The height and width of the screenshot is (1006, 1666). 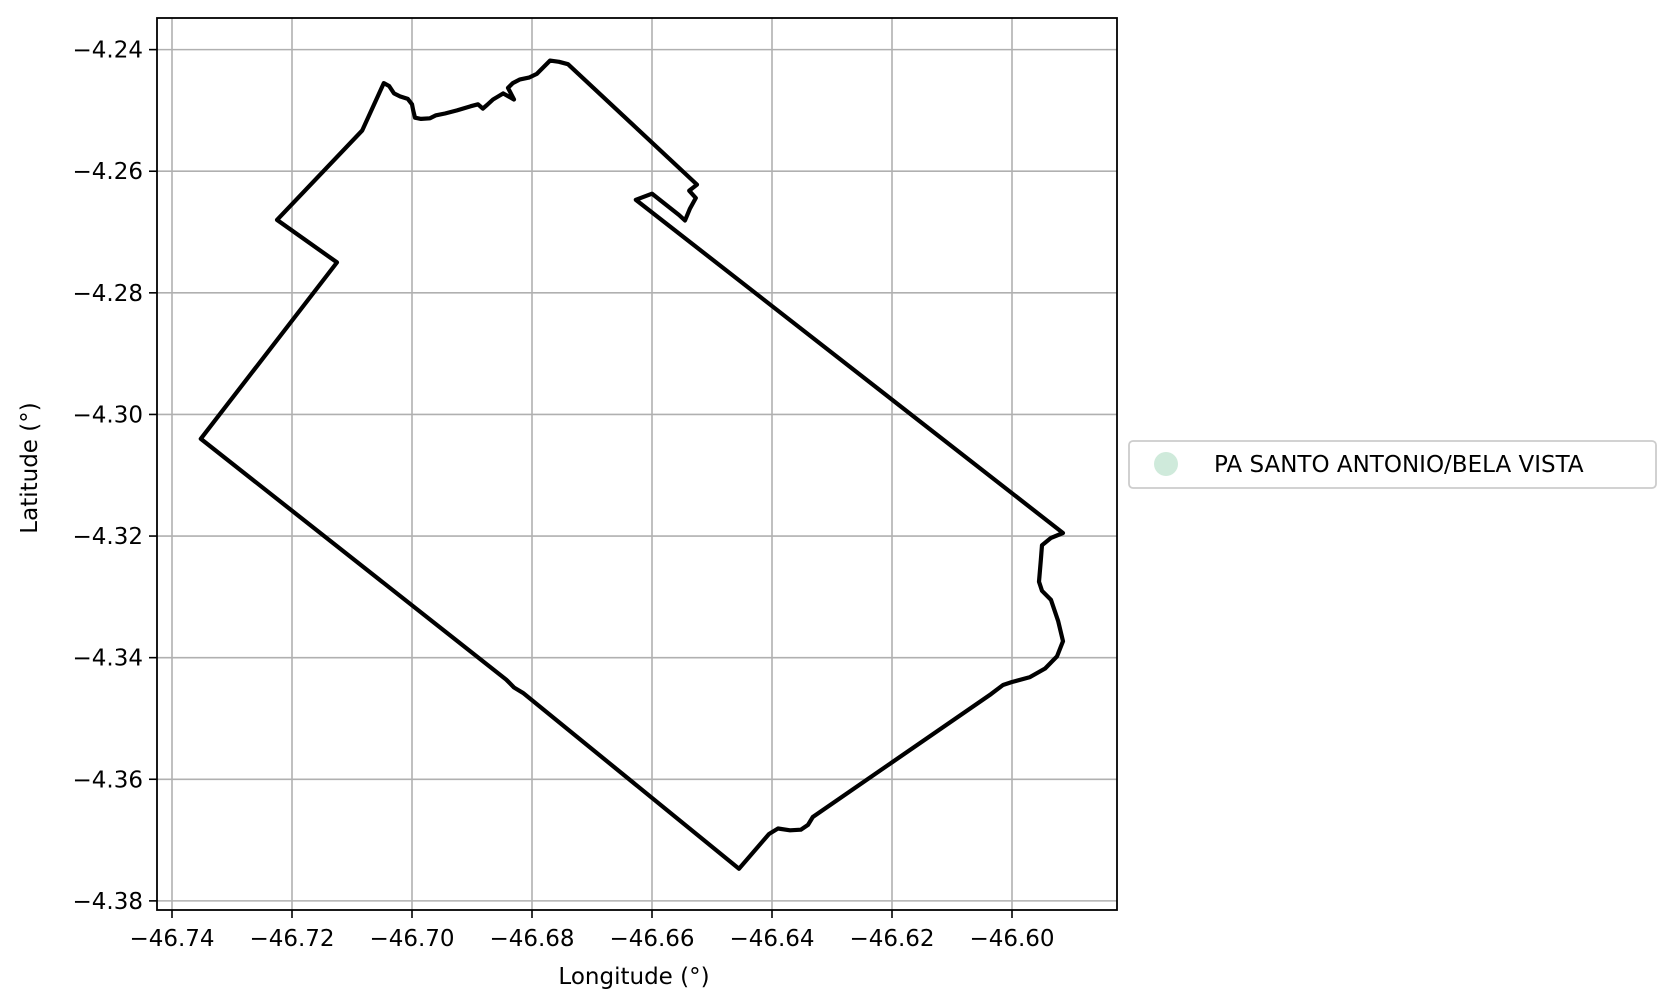 I want to click on x-tick-label: −46.68, so click(x=531, y=939).